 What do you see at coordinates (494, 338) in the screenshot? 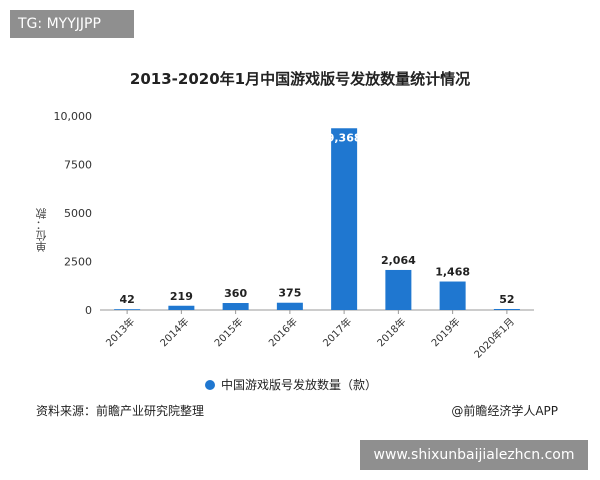
I see `x-tick-label: 2020年1月` at bounding box center [494, 338].